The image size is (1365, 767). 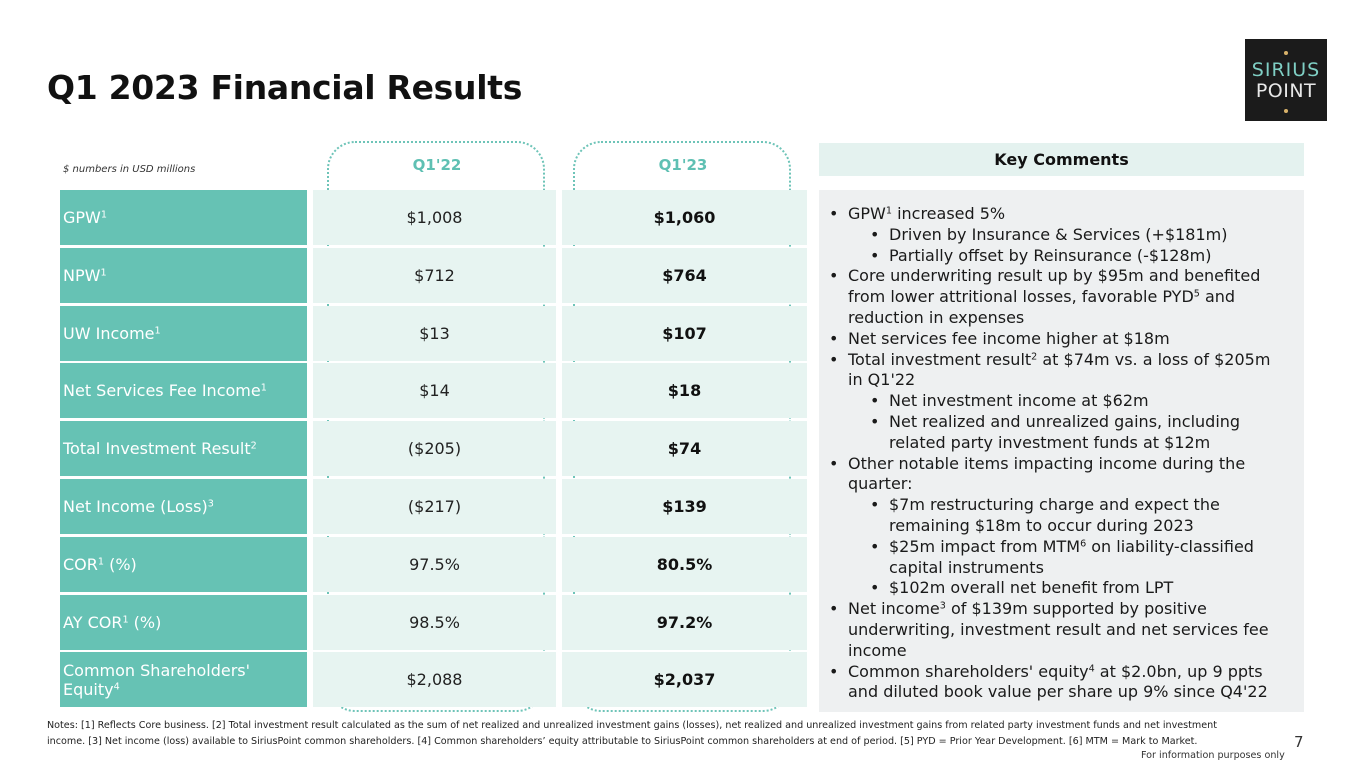 I want to click on comment-text: Net investment income at $62m, so click(x=1019, y=401).